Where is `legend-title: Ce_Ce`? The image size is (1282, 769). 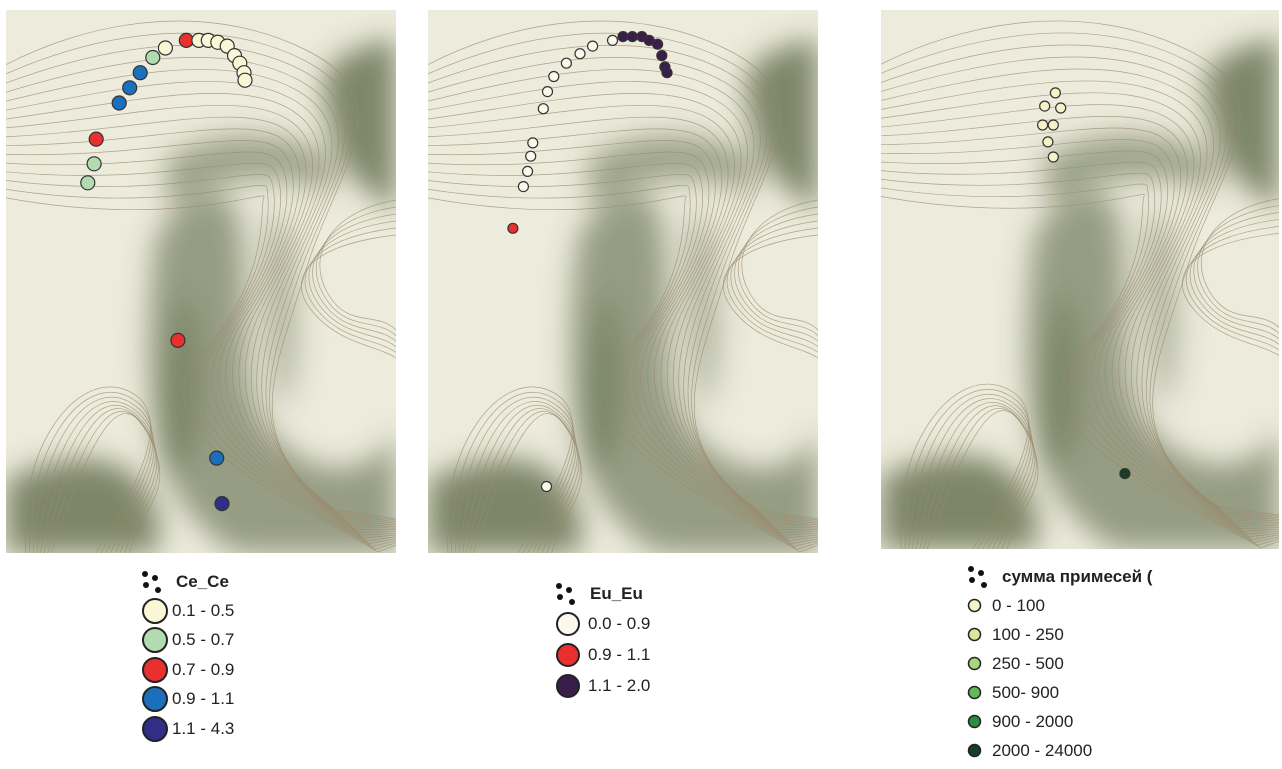 legend-title: Ce_Ce is located at coordinates (202, 581).